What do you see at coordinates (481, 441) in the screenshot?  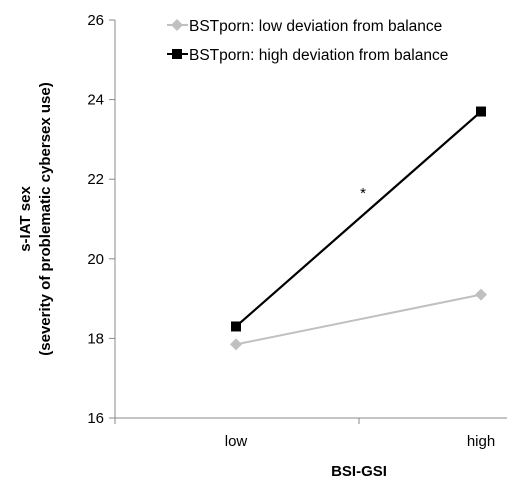 I see `x-tick-label: high` at bounding box center [481, 441].